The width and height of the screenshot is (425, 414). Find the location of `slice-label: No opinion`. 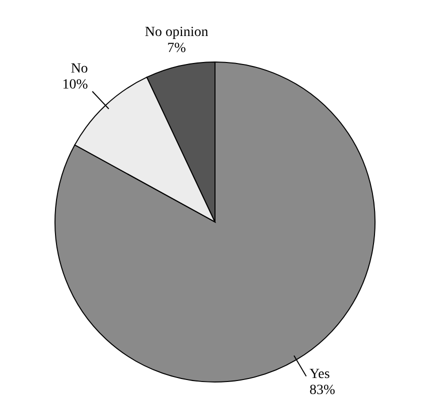

slice-label: No opinion is located at coordinates (176, 32).